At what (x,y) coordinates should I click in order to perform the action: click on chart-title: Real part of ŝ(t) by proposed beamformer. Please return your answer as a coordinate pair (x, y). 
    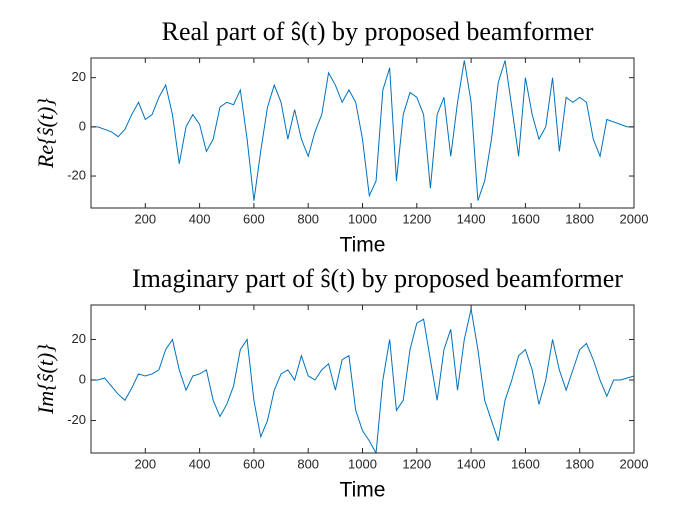
    Looking at the image, I should click on (378, 31).